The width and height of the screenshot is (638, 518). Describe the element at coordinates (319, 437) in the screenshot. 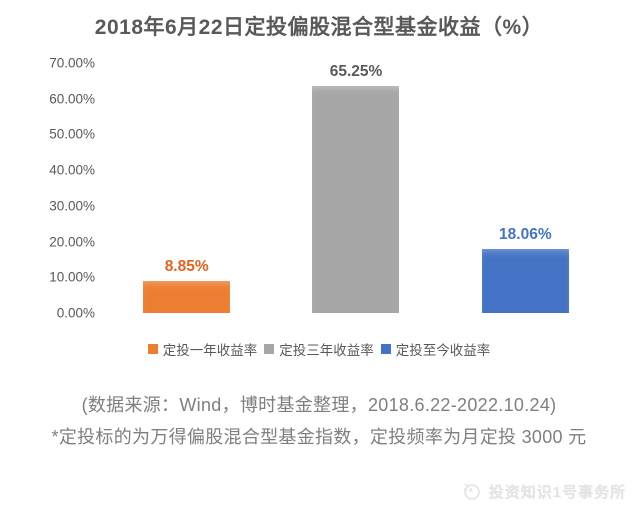

I see `footnote: *定投标的为万得偏股混合型基金指数，定投频率为月定投 3000 元` at that location.